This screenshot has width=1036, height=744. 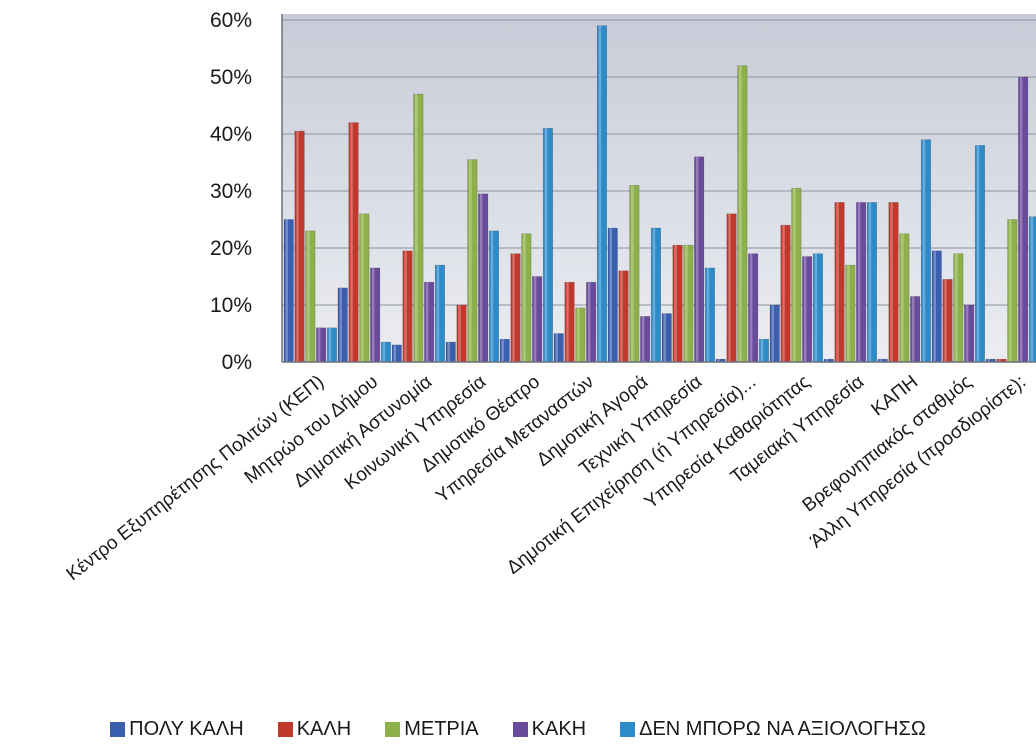 I want to click on y-tick-label: 20%, so click(x=231, y=248).